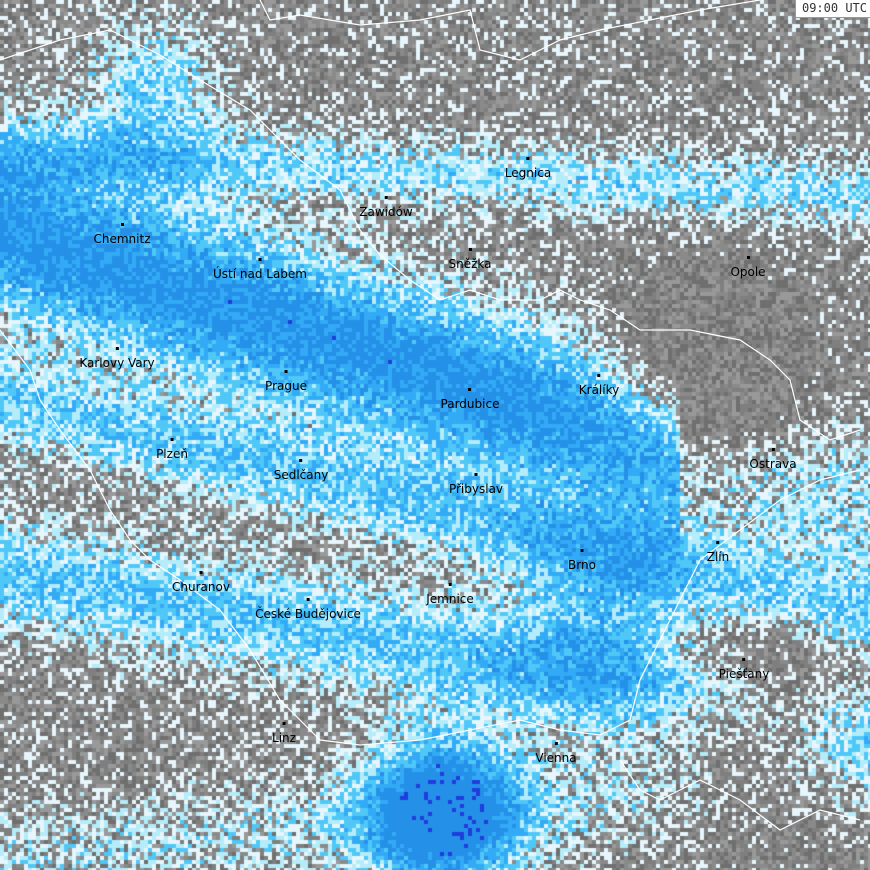 The height and width of the screenshot is (870, 870). I want to click on city-name: Churanov, so click(201, 587).